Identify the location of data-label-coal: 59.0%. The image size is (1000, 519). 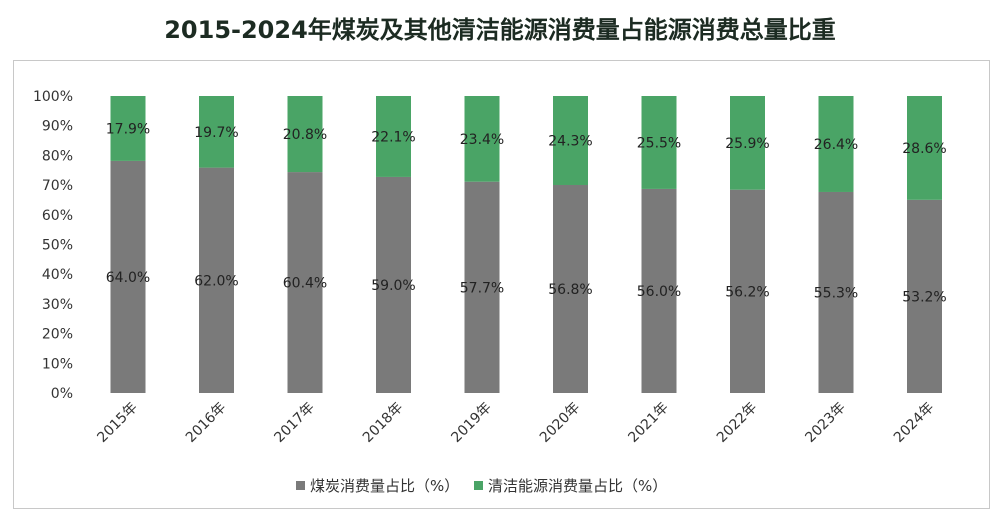
(393, 286).